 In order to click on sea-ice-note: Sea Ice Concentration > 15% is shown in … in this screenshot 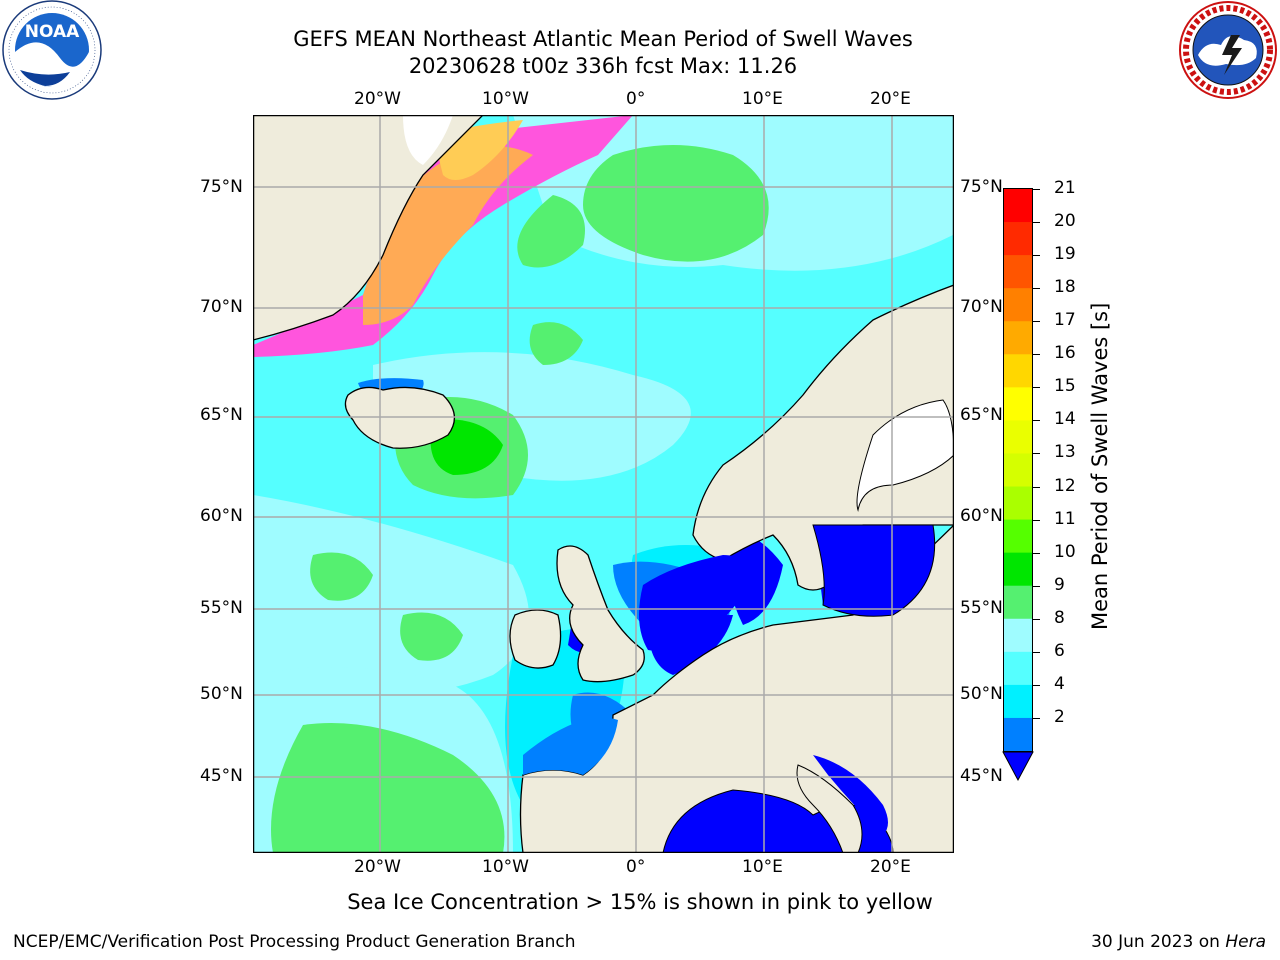, I will do `click(640, 902)`.